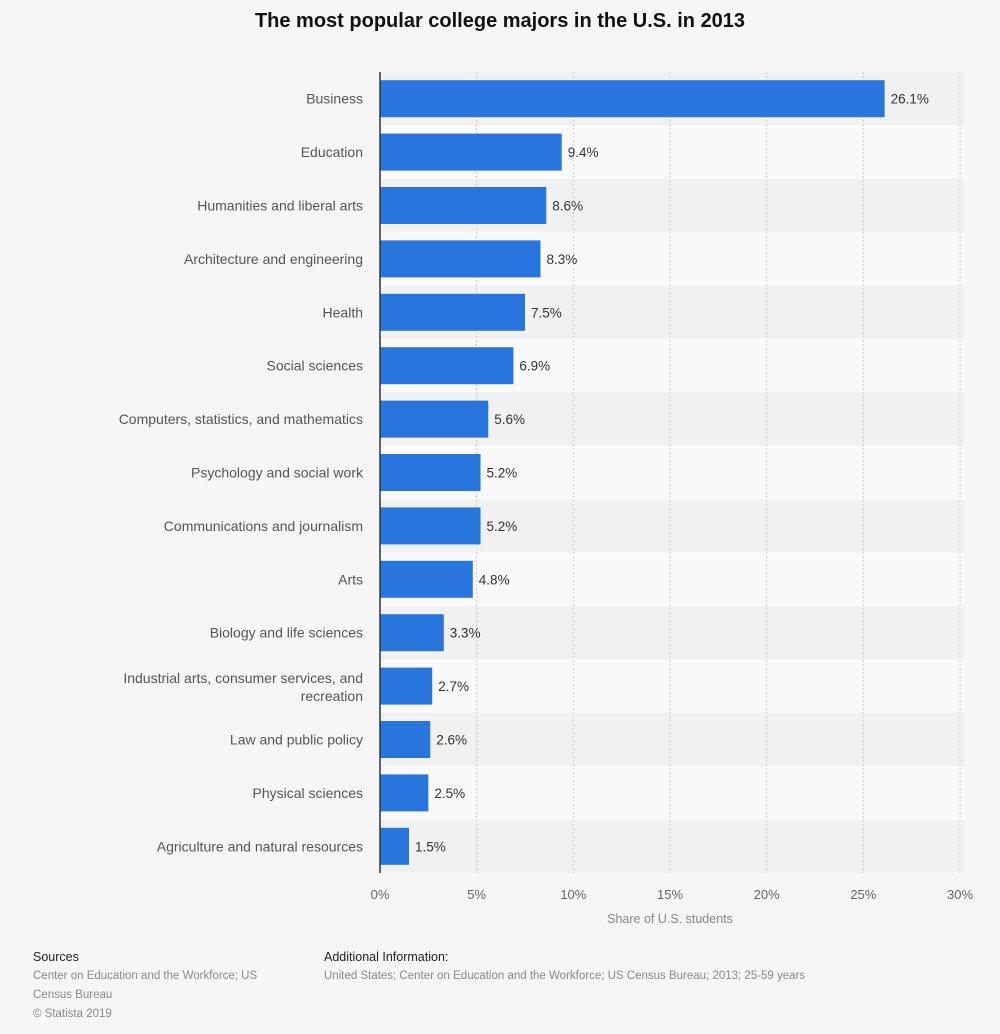 The image size is (1000, 1034). Describe the element at coordinates (476, 894) in the screenshot. I see `x-tick-label: 5%` at that location.